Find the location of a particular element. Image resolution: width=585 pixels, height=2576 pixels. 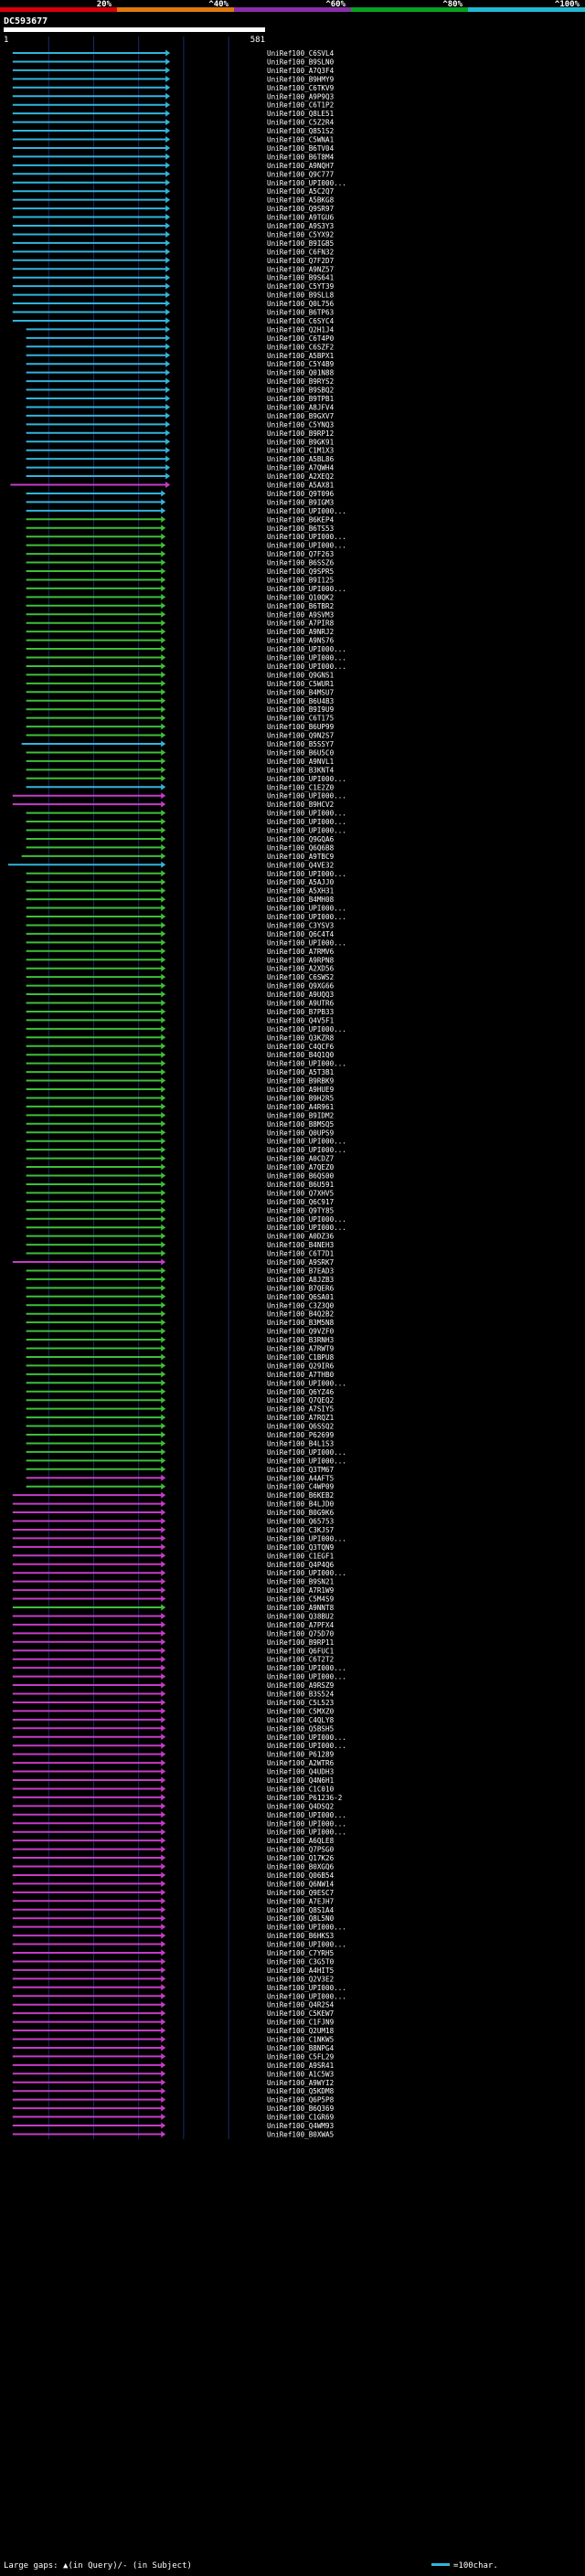

hit-label: UniRef100_B0XWA5 is located at coordinates (300, 2134).